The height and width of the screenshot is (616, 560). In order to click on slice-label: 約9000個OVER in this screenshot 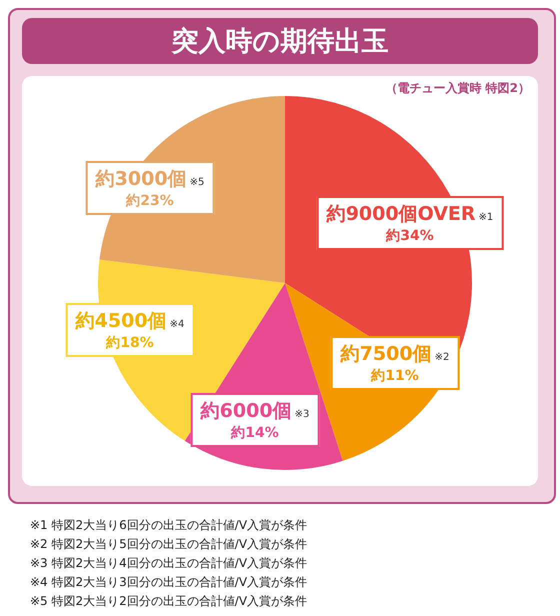, I will do `click(401, 214)`.